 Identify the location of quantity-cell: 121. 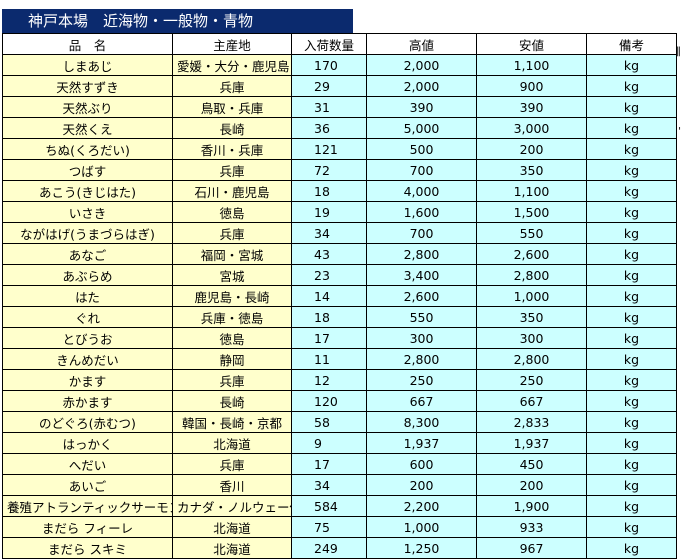
(329, 149).